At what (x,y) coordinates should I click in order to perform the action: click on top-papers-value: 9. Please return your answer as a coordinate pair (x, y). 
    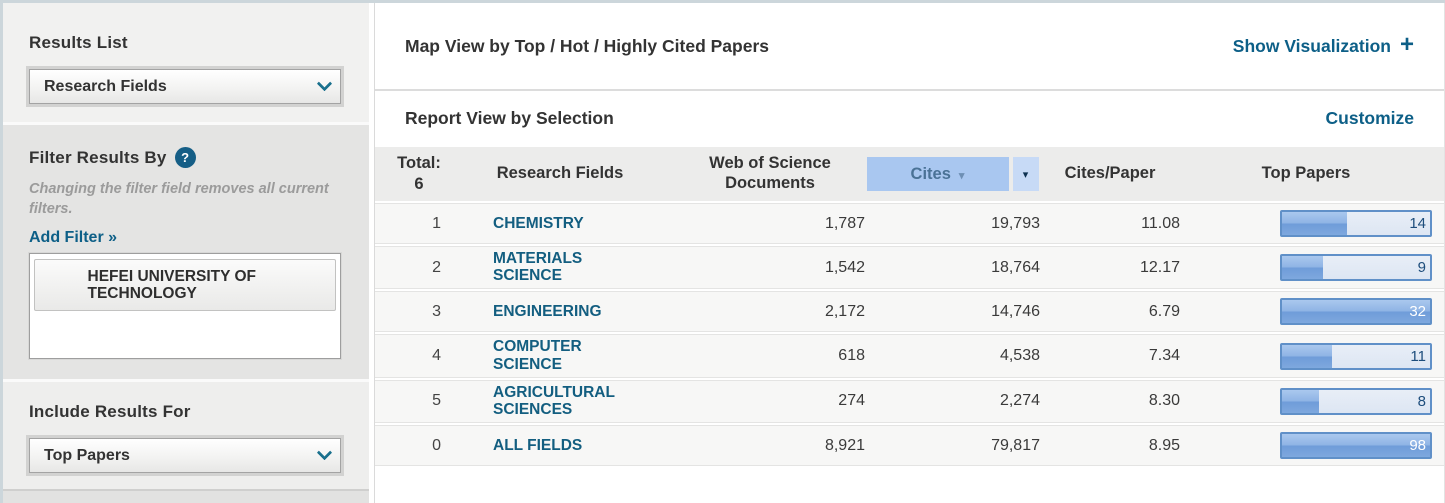
    Looking at the image, I should click on (1421, 268).